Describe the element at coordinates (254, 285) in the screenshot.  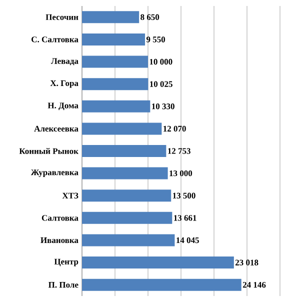
I see `data-label: 24 146` at that location.